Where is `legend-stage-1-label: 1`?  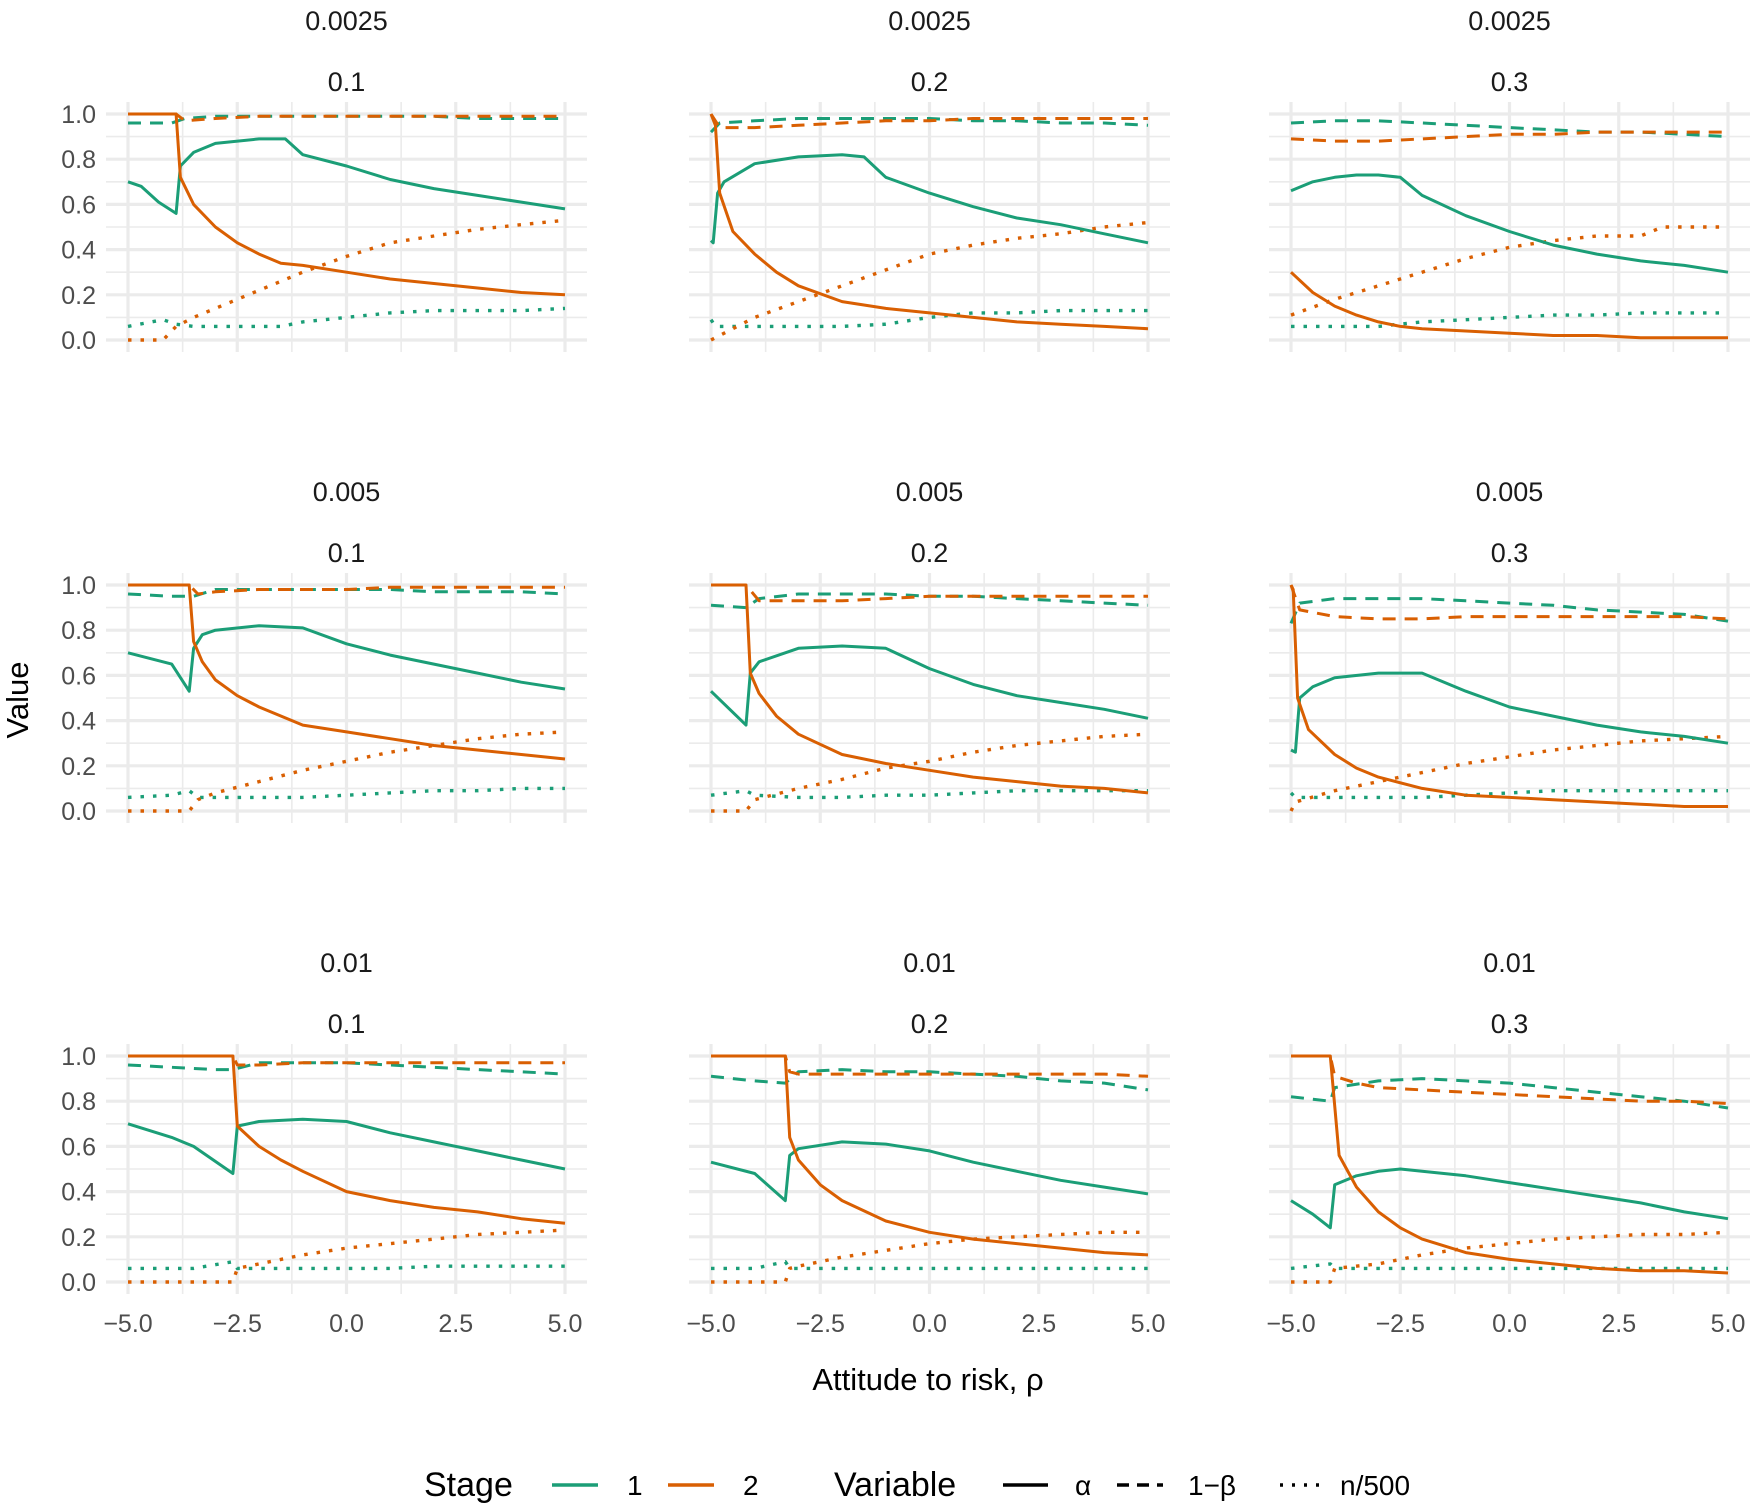 legend-stage-1-label: 1 is located at coordinates (635, 1485).